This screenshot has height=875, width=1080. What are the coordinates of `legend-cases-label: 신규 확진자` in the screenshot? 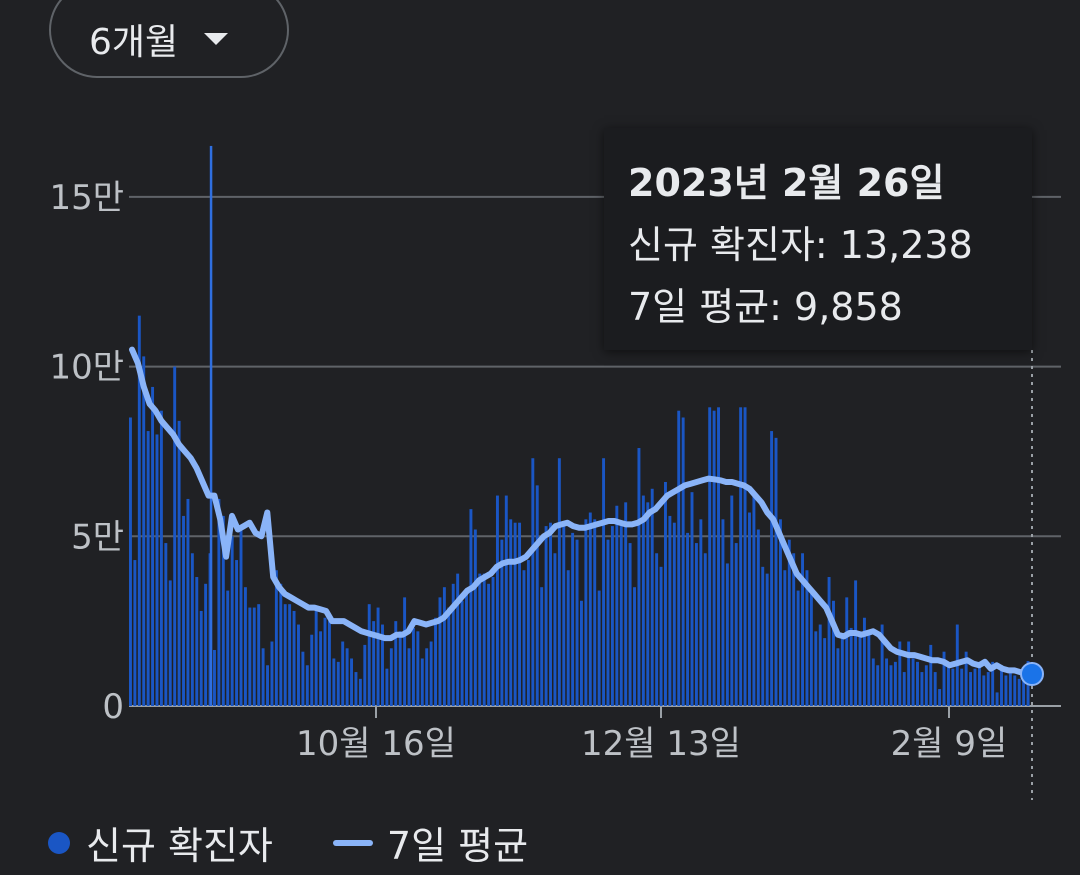 It's located at (179, 846).